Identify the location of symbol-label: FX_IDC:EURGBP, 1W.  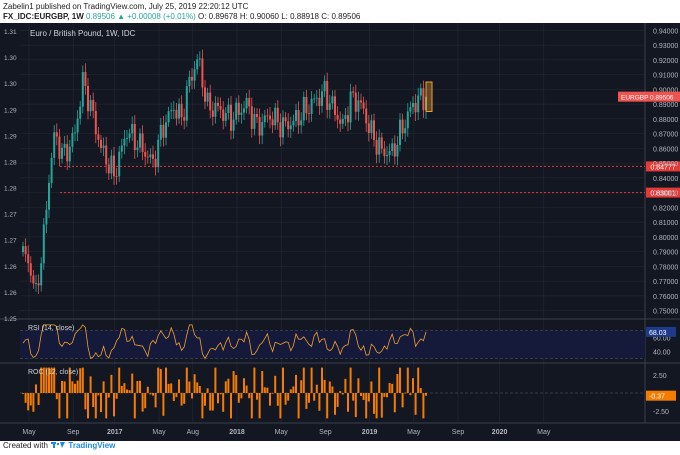
(43, 16).